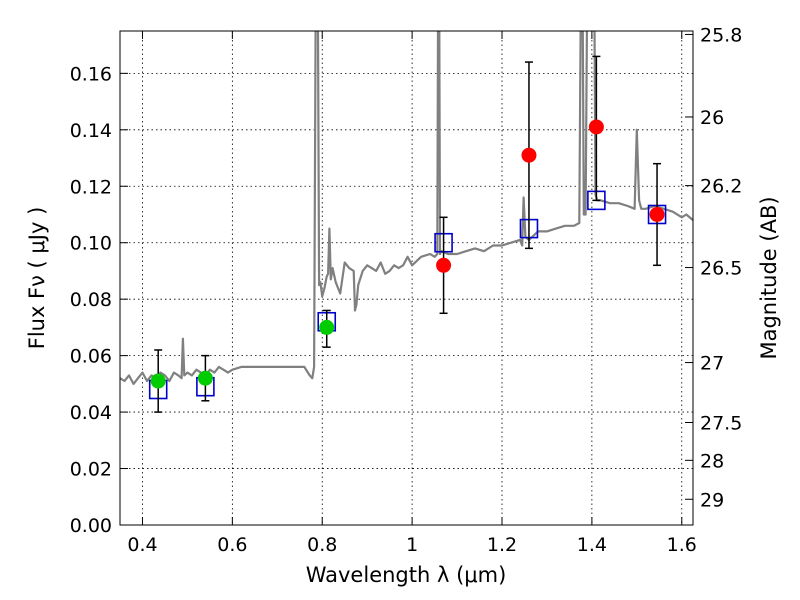 This screenshot has height=600, width=800. What do you see at coordinates (721, 187) in the screenshot?
I see `mag-tick-label: 26.2` at bounding box center [721, 187].